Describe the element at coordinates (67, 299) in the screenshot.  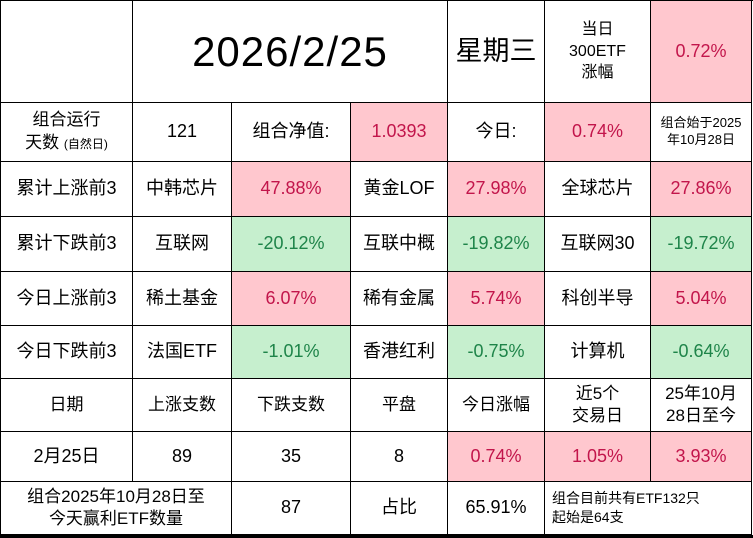
I see `rank-label-today-up: 今日上涨前3` at that location.